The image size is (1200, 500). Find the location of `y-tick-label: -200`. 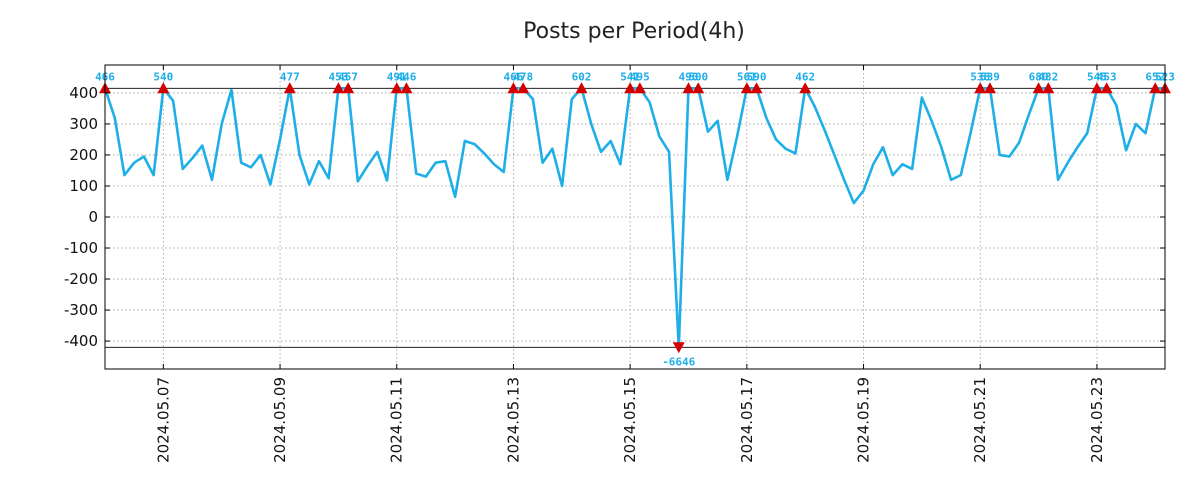

y-tick-label: -200 is located at coordinates (81, 279).